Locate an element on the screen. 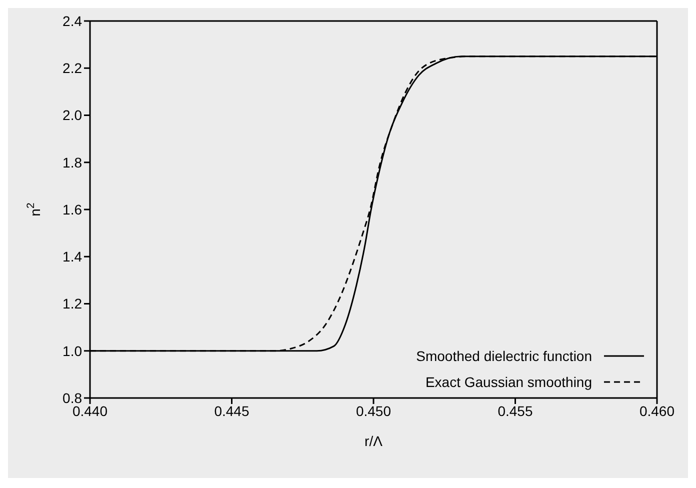 The width and height of the screenshot is (696, 488). x-tick-label: 0.460 is located at coordinates (657, 410).